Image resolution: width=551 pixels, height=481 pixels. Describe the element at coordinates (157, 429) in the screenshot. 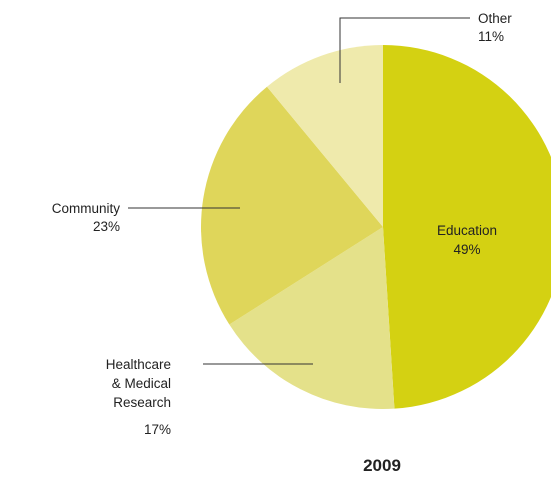

I see `slice-value-healthcare: 17%` at that location.